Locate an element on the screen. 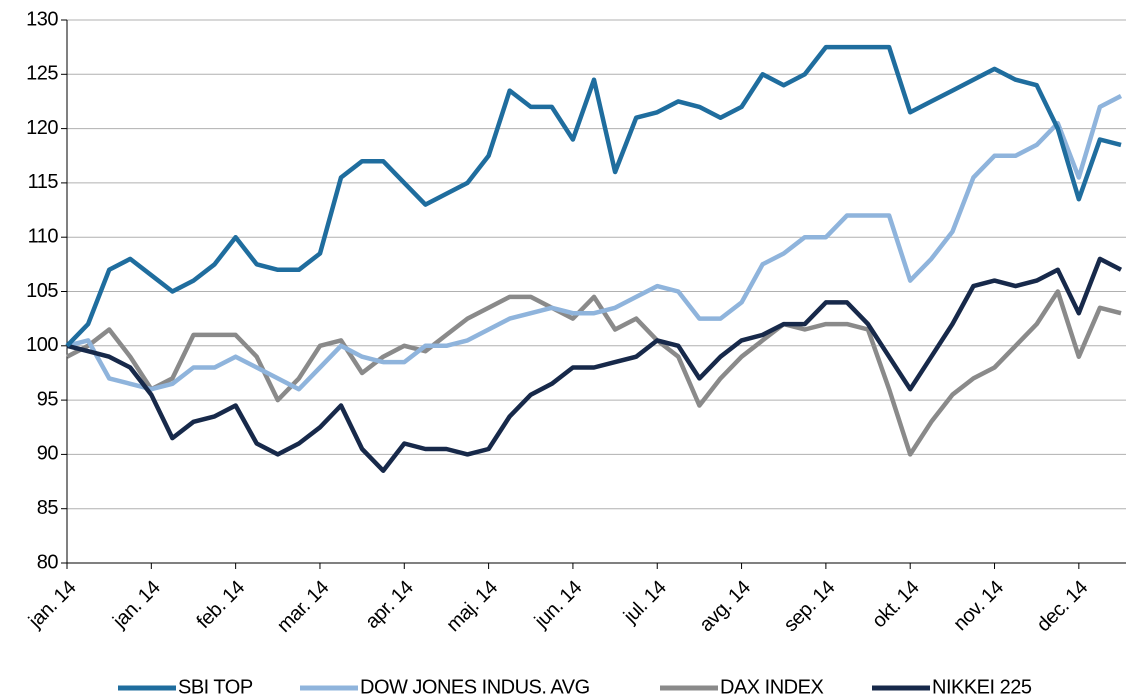  x-tick-label: maj. 14 is located at coordinates (472, 606).